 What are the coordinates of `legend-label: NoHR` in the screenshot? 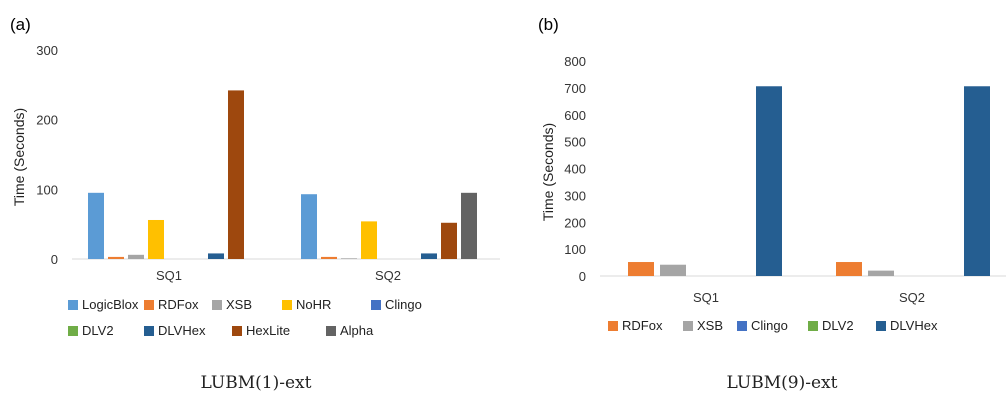 It's located at (313, 304).